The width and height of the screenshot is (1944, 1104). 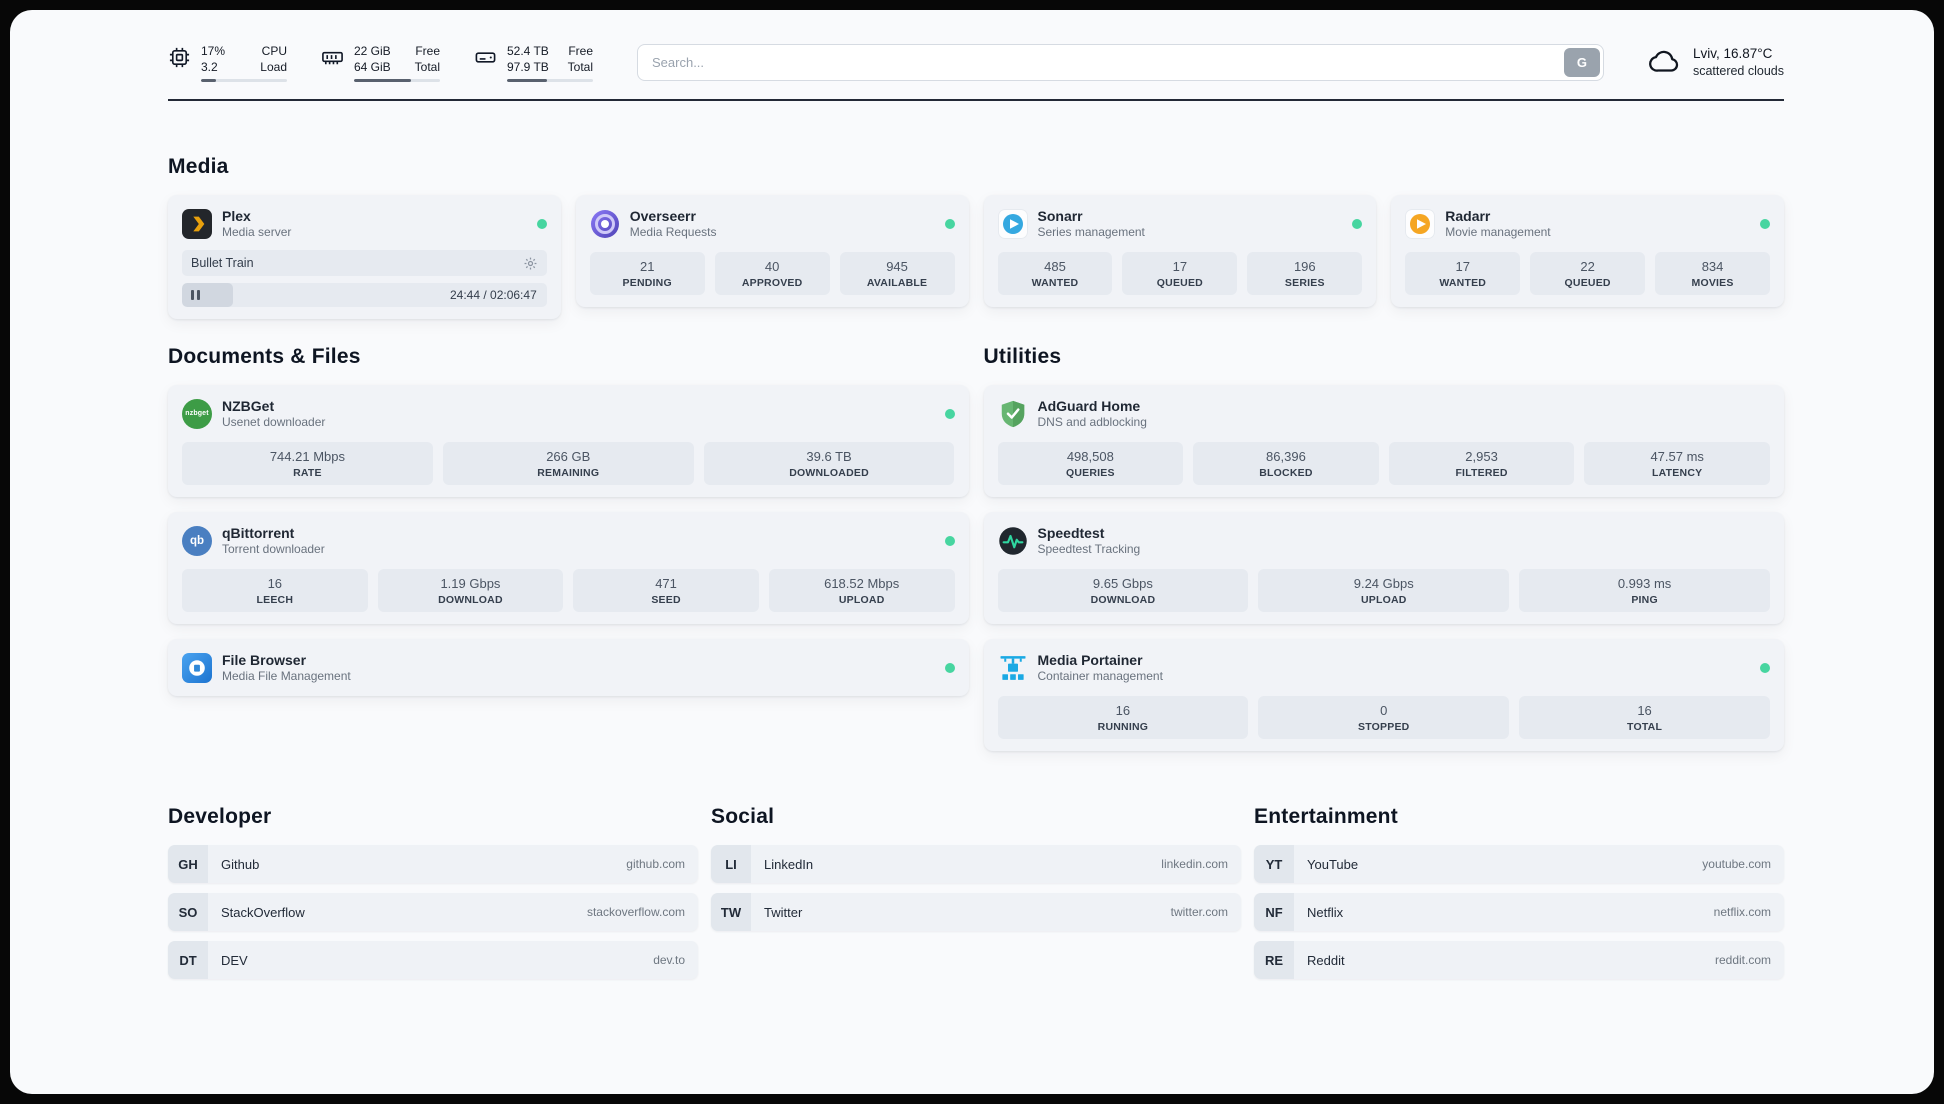 What do you see at coordinates (209, 66) in the screenshot?
I see `cpu-loadavg: 3.2` at bounding box center [209, 66].